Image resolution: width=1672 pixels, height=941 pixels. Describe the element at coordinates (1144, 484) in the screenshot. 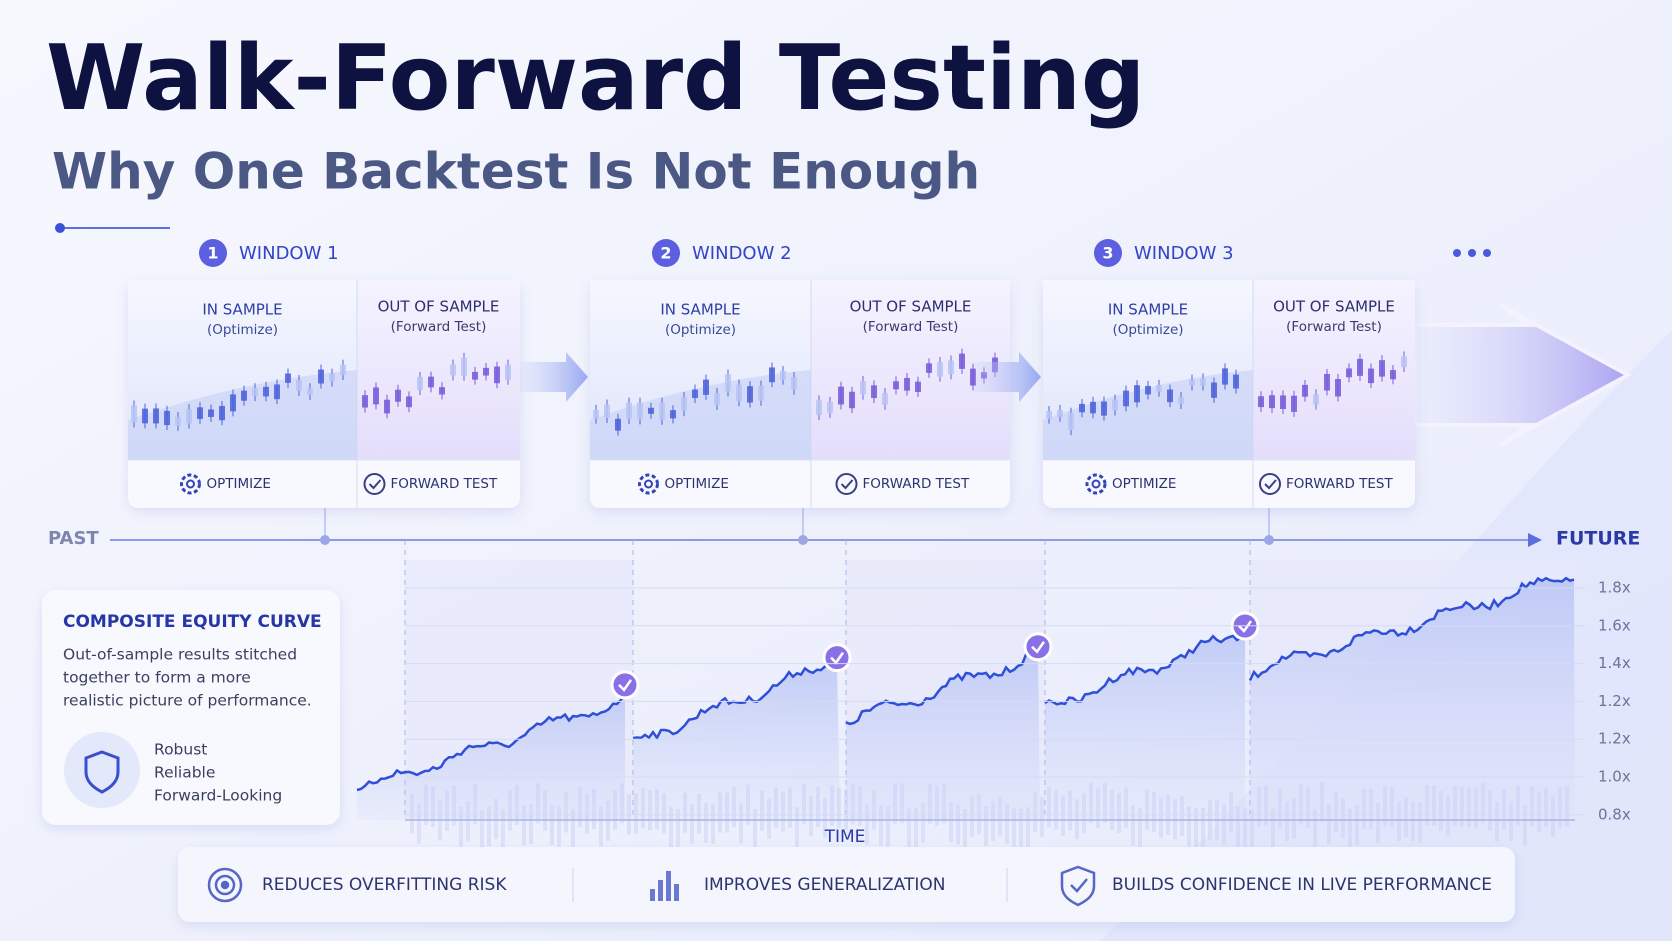

I see `optimize-label: OPTIMIZE` at that location.